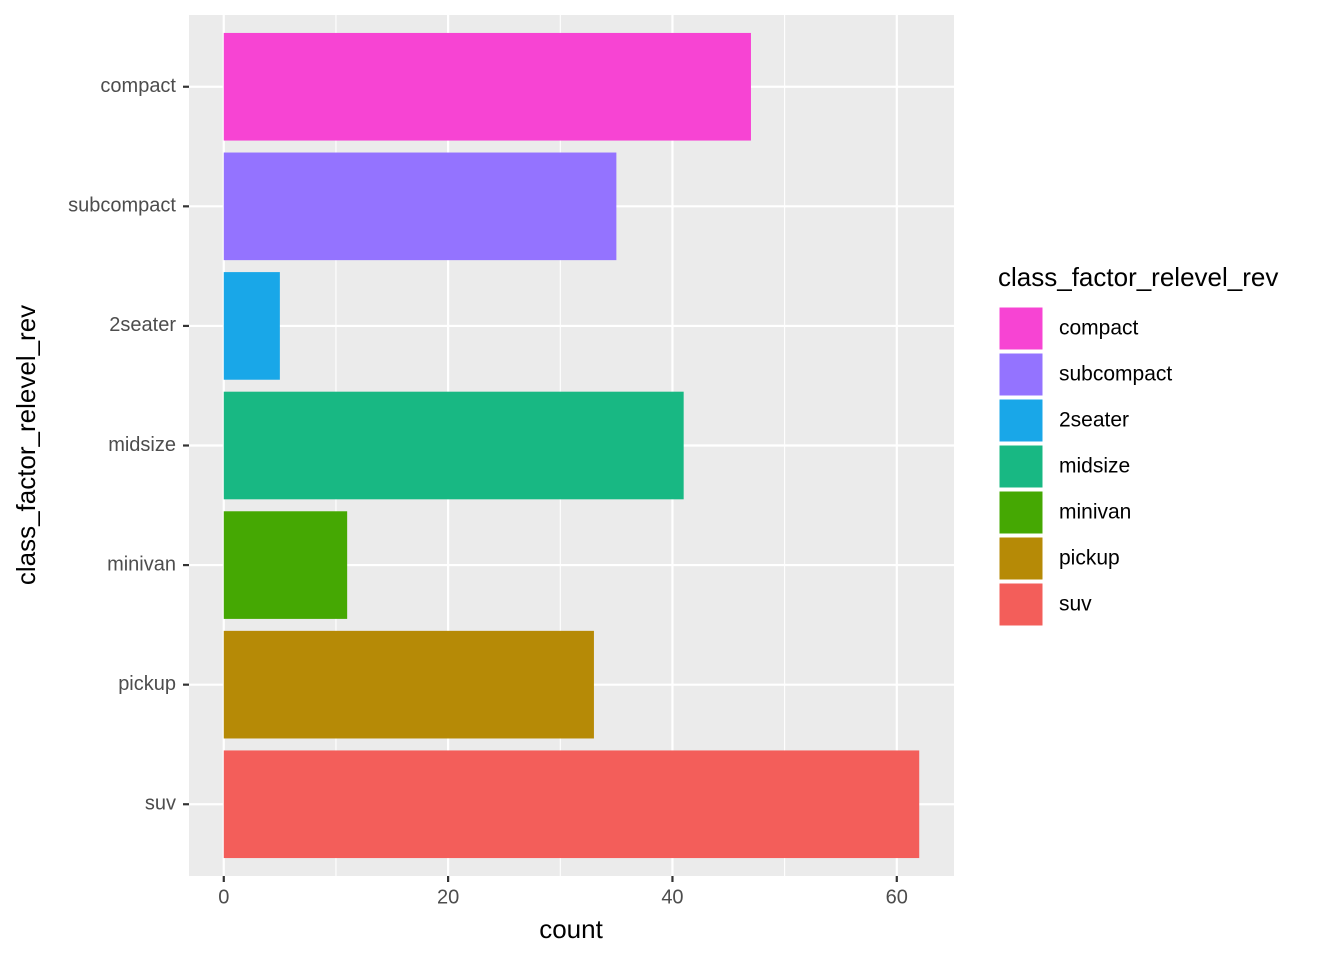 The width and height of the screenshot is (1344, 960). What do you see at coordinates (26, 445) in the screenshot?
I see `y-axis-title: class_factor_relevel_rev` at bounding box center [26, 445].